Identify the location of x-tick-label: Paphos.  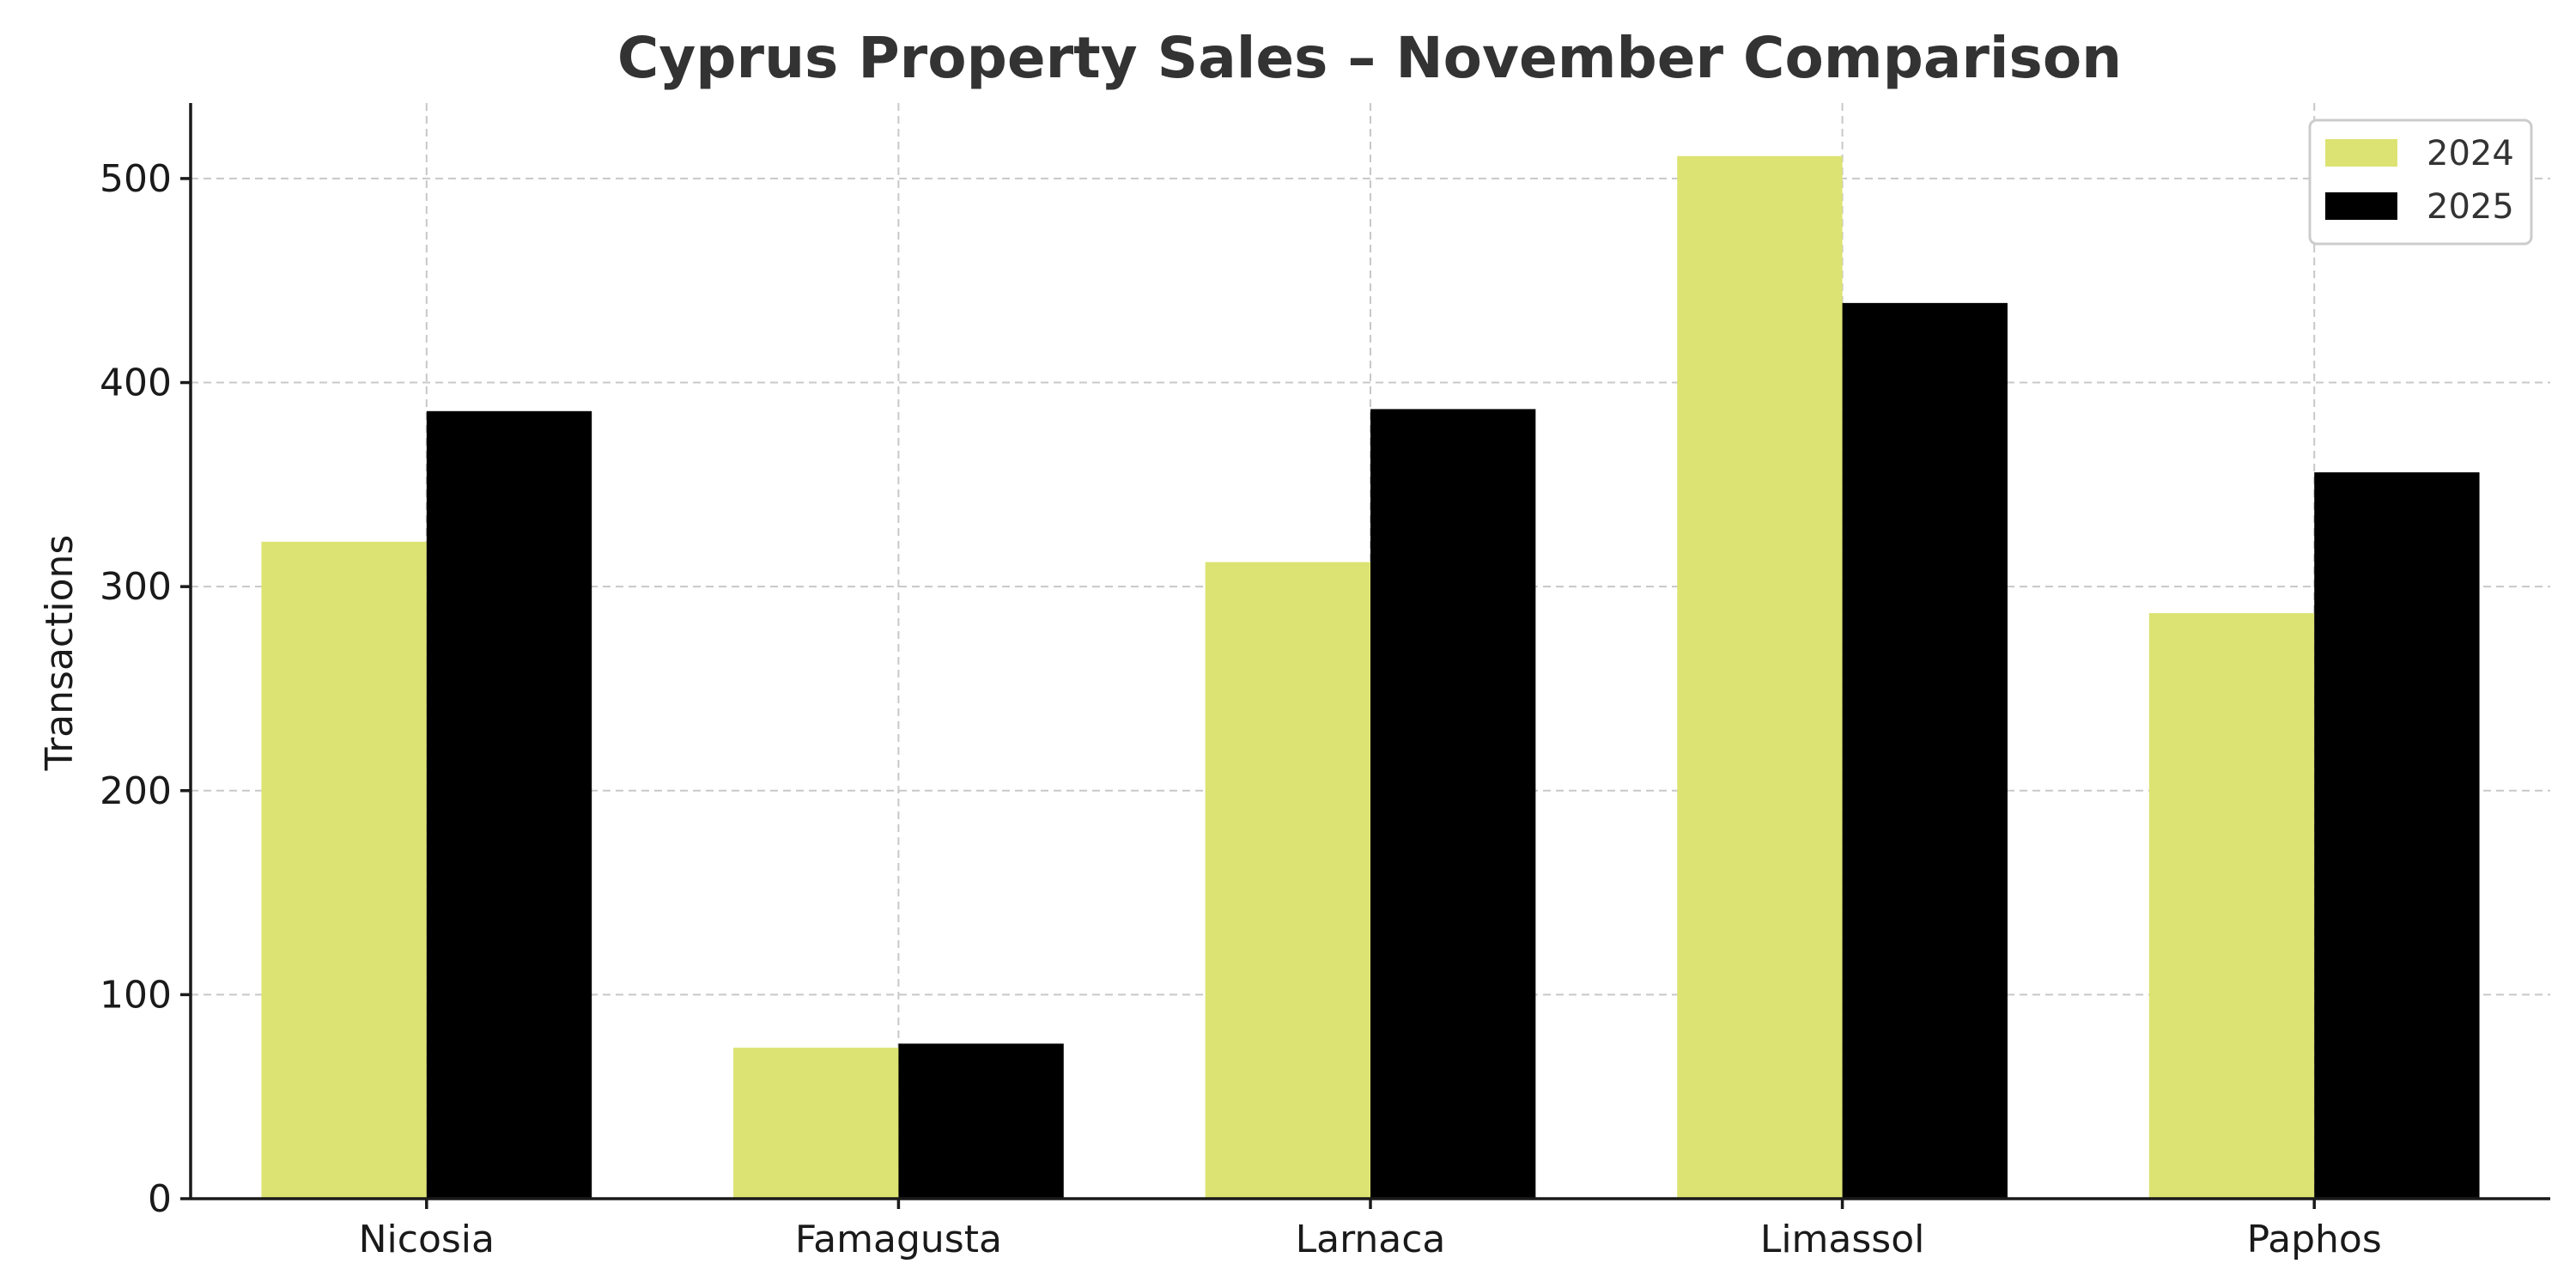
(2314, 1239).